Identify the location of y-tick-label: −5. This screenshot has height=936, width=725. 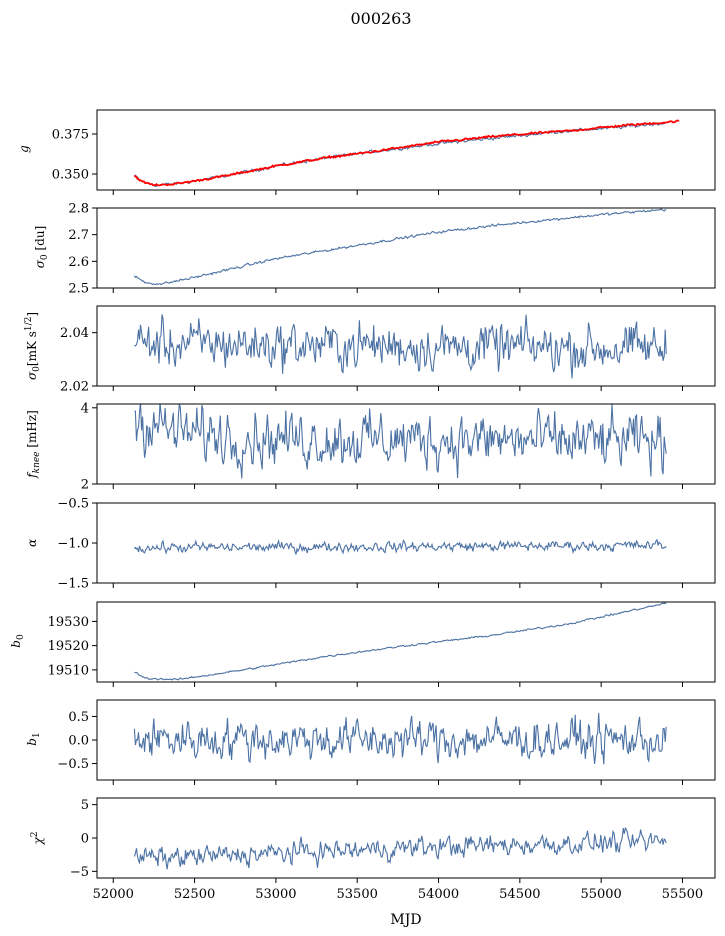
(79, 872).